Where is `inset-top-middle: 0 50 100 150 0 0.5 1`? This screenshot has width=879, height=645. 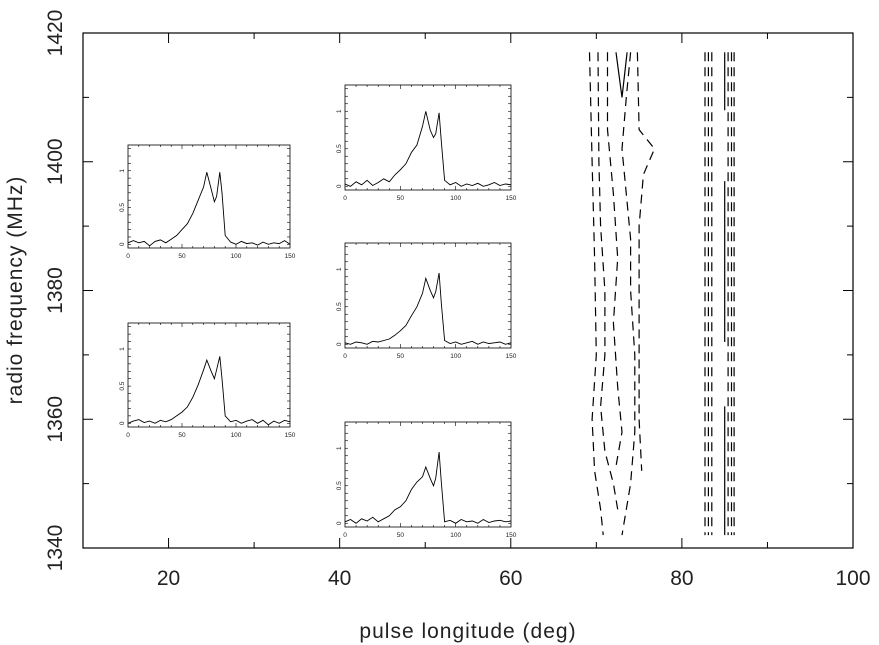
inset-top-middle: 0 50 100 150 0 0.5 1 is located at coordinates (426, 143).